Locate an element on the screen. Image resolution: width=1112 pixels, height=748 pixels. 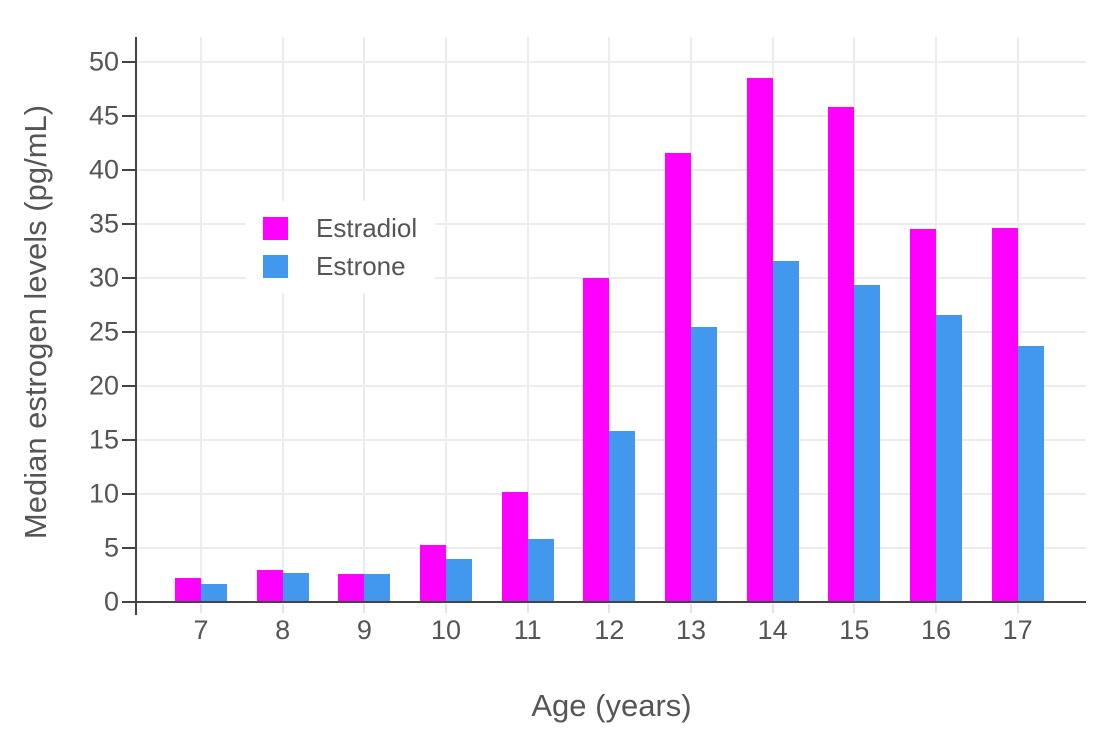
y-tick-label: 5 is located at coordinates (111, 547).